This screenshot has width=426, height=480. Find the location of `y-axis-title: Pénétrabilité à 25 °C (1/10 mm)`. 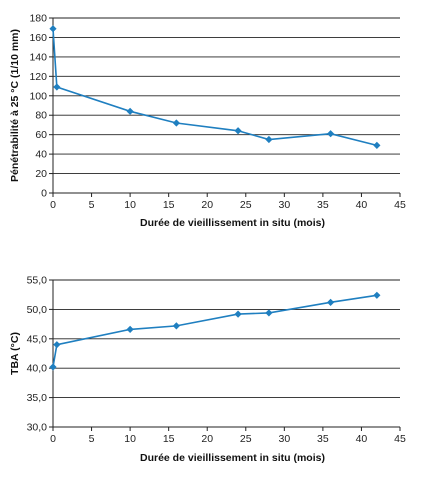

y-axis-title: Pénétrabilité à 25 °C (1/10 mm) is located at coordinates (15, 105).